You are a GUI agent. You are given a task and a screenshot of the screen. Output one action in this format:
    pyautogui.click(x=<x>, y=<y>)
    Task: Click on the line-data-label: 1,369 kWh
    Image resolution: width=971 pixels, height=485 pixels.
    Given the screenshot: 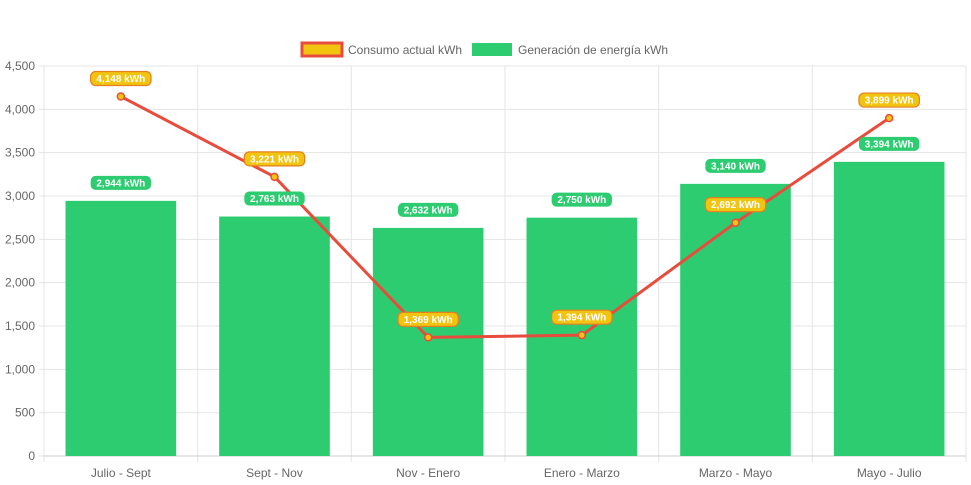 What is the action you would take?
    pyautogui.click(x=428, y=319)
    